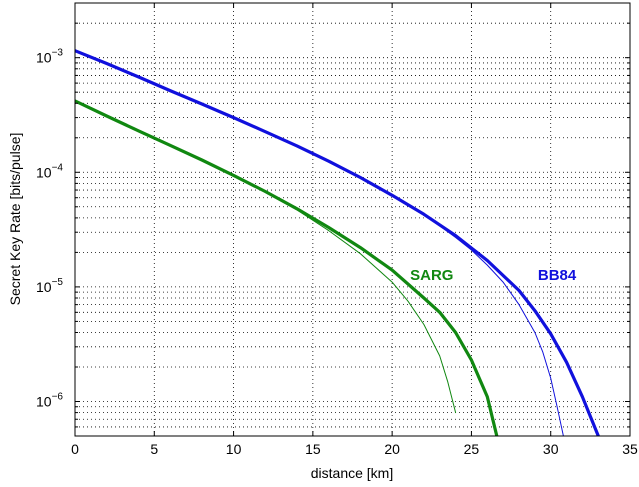 The height and width of the screenshot is (487, 639). What do you see at coordinates (551, 449) in the screenshot?
I see `x-tick-label: 30` at bounding box center [551, 449].